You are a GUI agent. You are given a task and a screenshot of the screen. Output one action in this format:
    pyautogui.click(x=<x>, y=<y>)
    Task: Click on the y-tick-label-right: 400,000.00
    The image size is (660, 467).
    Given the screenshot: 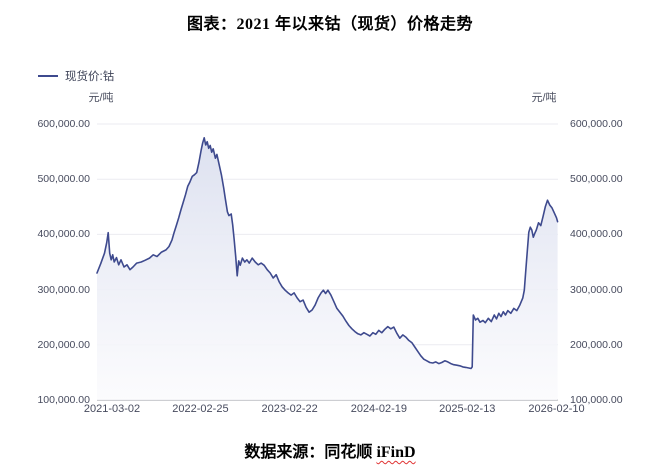 What is the action you would take?
    pyautogui.click(x=596, y=234)
    